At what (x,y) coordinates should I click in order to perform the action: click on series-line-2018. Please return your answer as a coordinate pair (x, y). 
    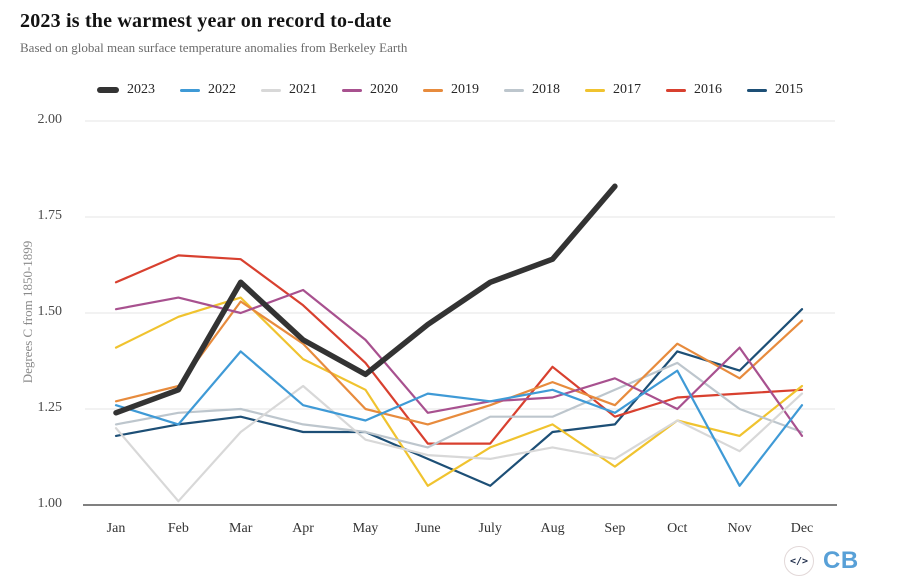
    Looking at the image, I should click on (459, 405).